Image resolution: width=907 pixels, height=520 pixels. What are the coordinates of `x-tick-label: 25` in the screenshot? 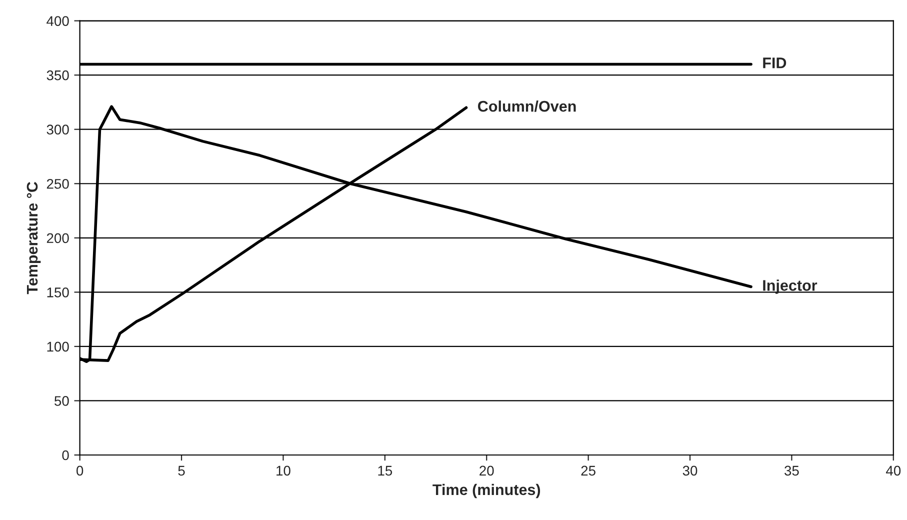 It's located at (588, 471).